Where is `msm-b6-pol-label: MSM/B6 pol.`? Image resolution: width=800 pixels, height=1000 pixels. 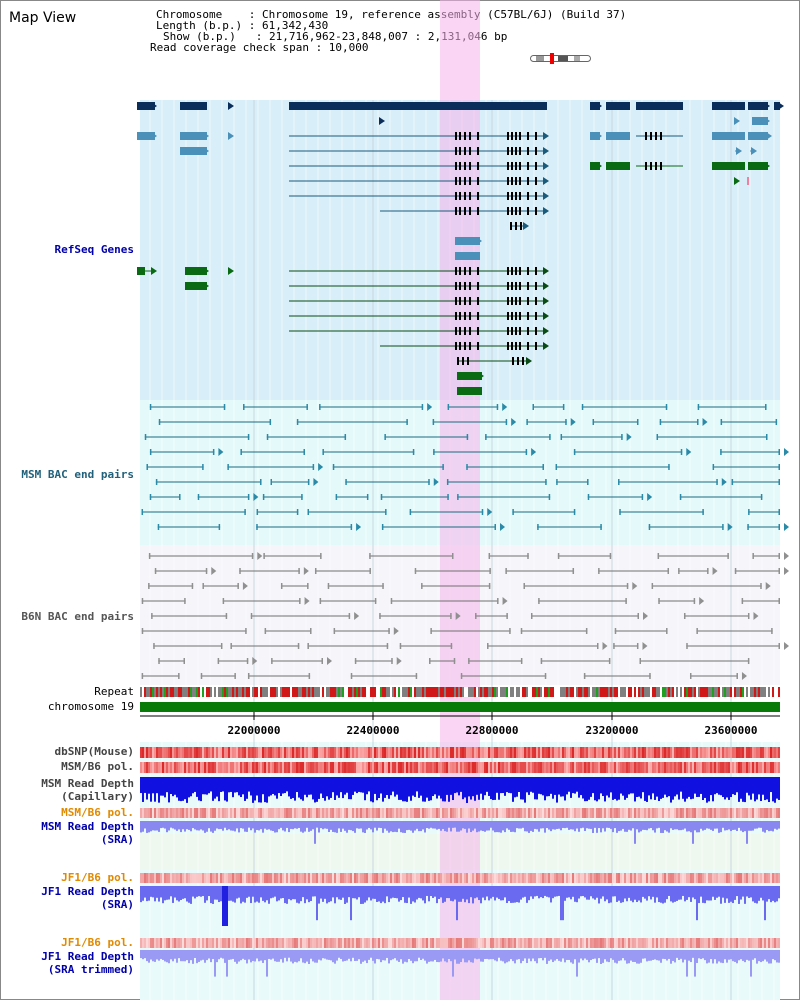
msm-b6-pol-label: MSM/B6 pol. is located at coordinates (97, 766).